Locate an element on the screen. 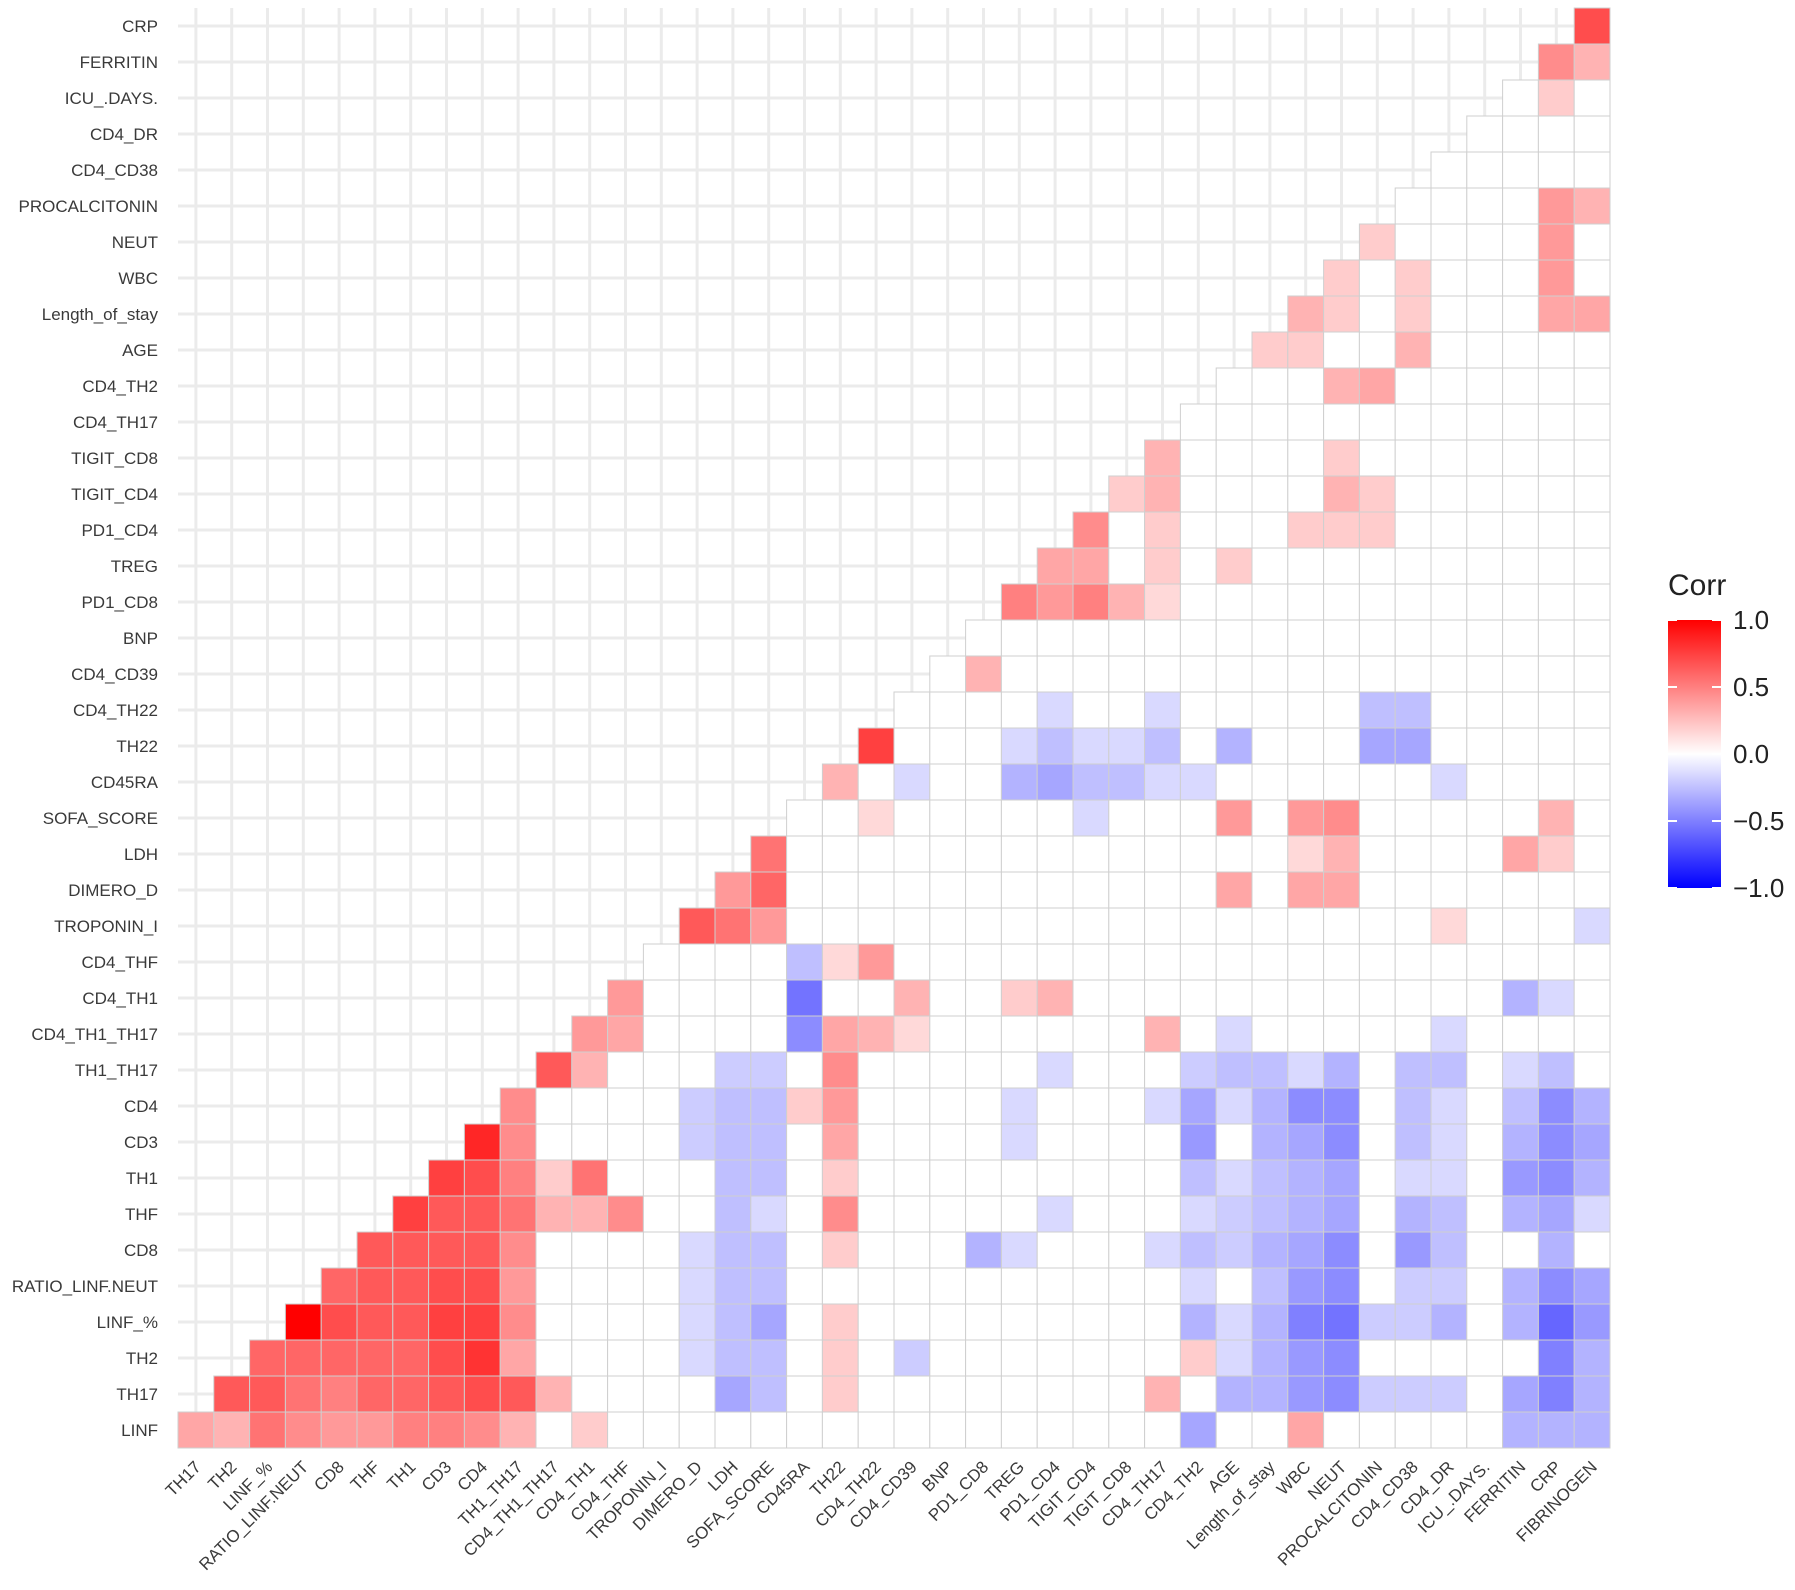  y-tick-label: TROPONIN_I is located at coordinates (106, 926).